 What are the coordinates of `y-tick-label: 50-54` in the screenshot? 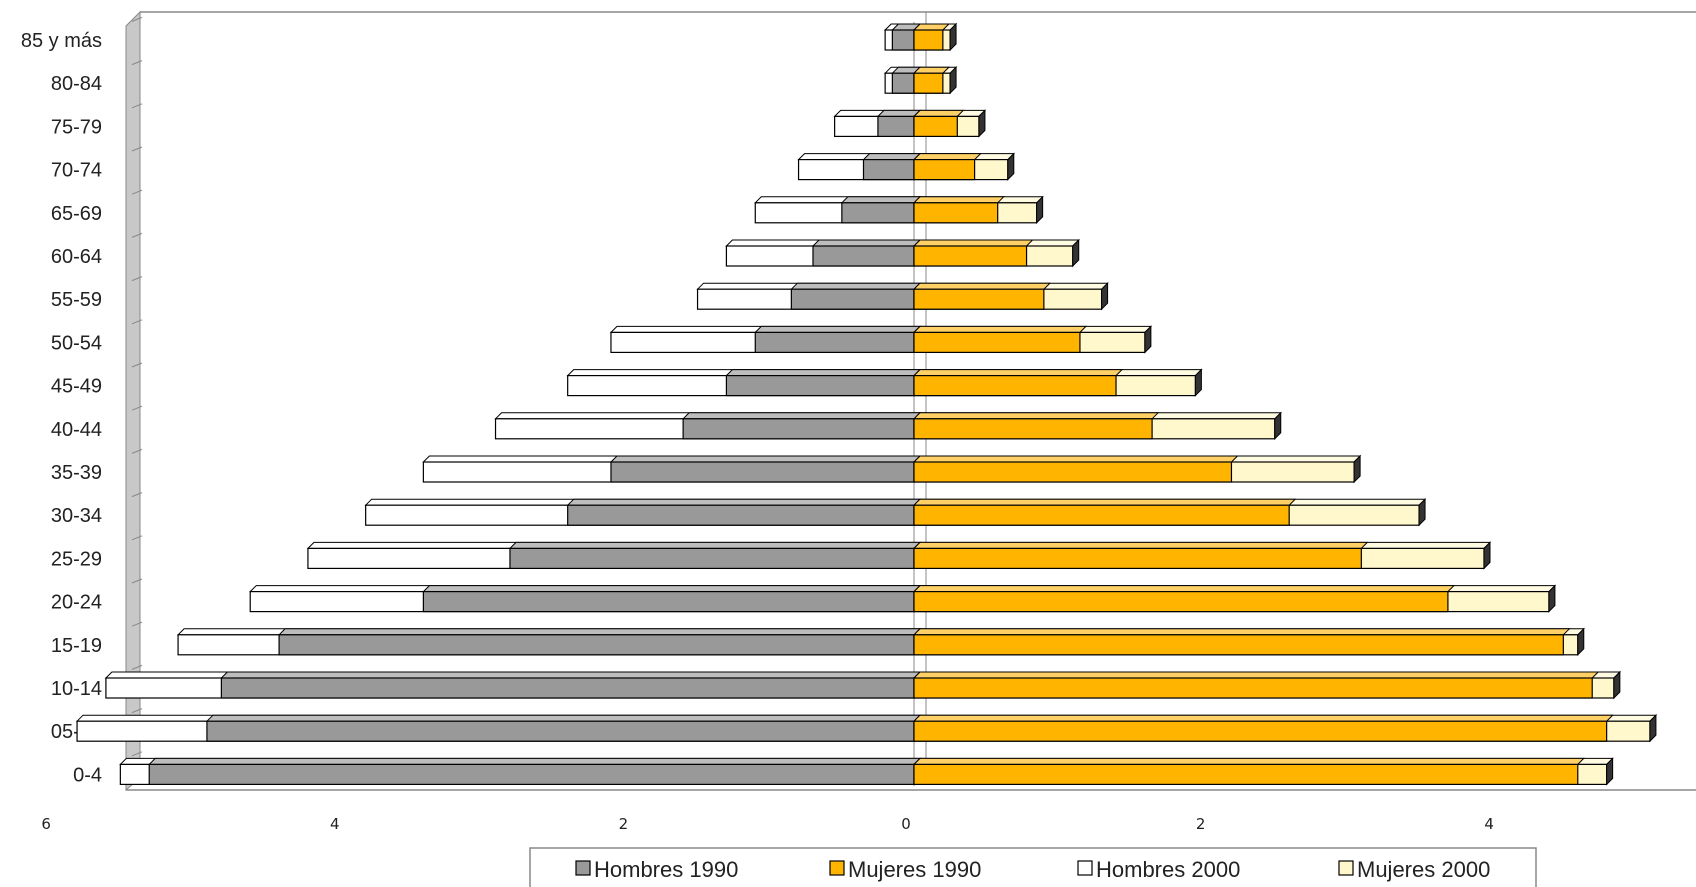 It's located at (76, 343).